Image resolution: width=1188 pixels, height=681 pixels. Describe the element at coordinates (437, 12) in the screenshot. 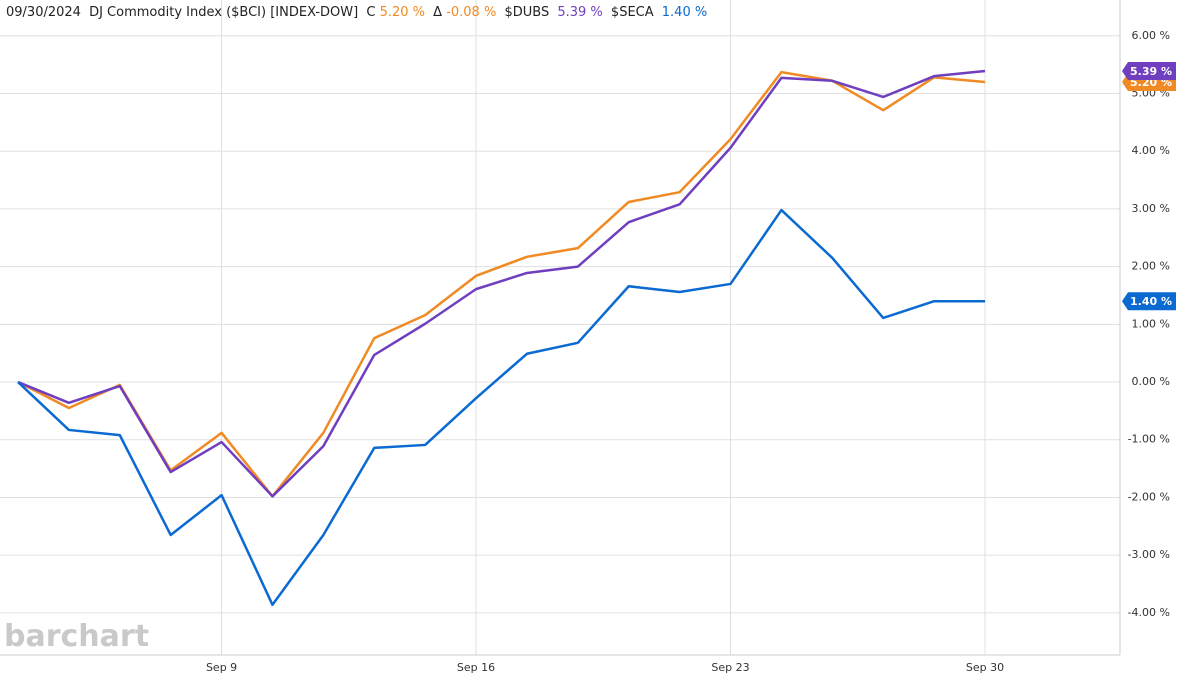

I see `change-prefix: Δ` at that location.